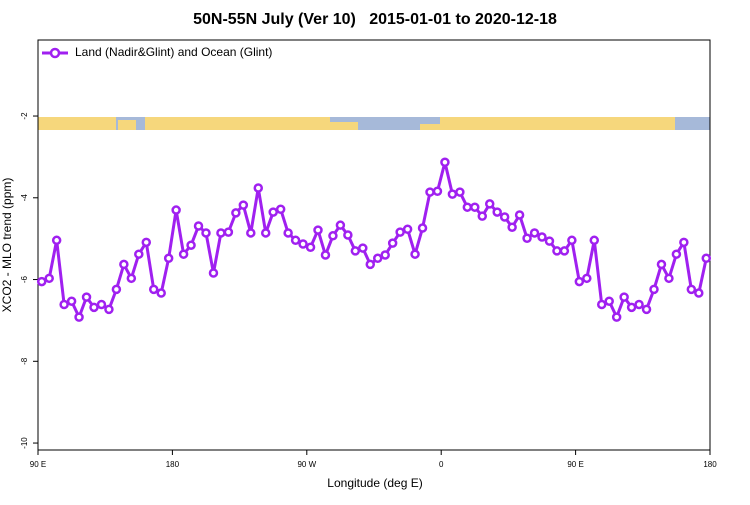 The width and height of the screenshot is (750, 505). I want to click on y-axis-label: XCO2 - MLO trend (ppm), so click(7, 245).